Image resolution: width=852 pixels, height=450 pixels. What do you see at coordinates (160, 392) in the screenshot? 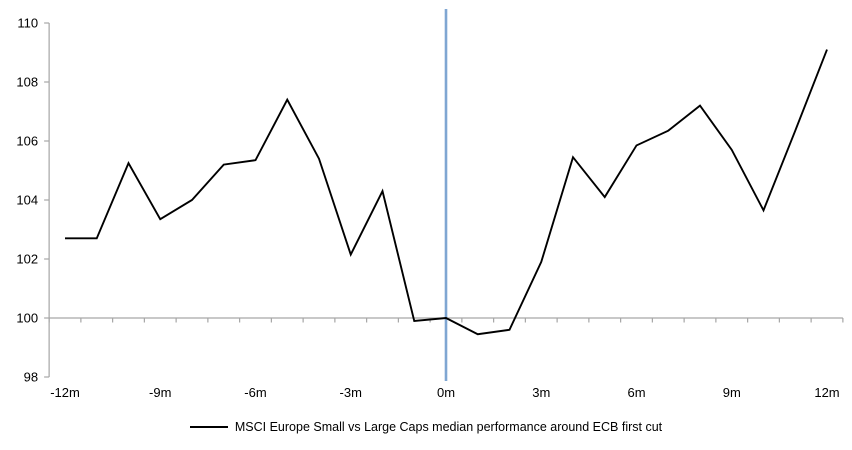
I see `x-tick-label: -9m` at bounding box center [160, 392].